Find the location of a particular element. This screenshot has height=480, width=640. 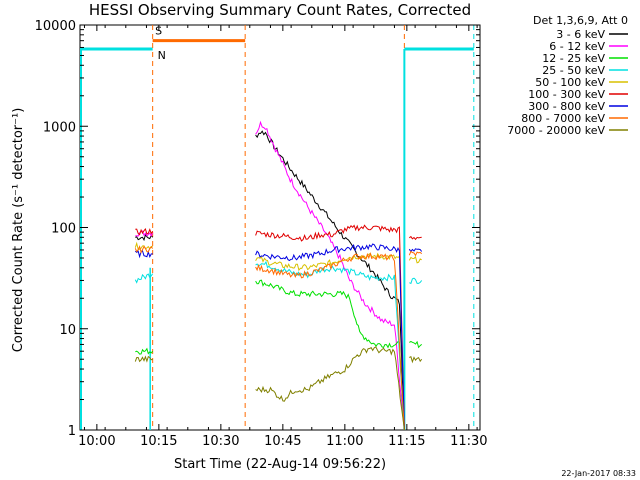

x-tick-label: 10:00 is located at coordinates (96, 441).